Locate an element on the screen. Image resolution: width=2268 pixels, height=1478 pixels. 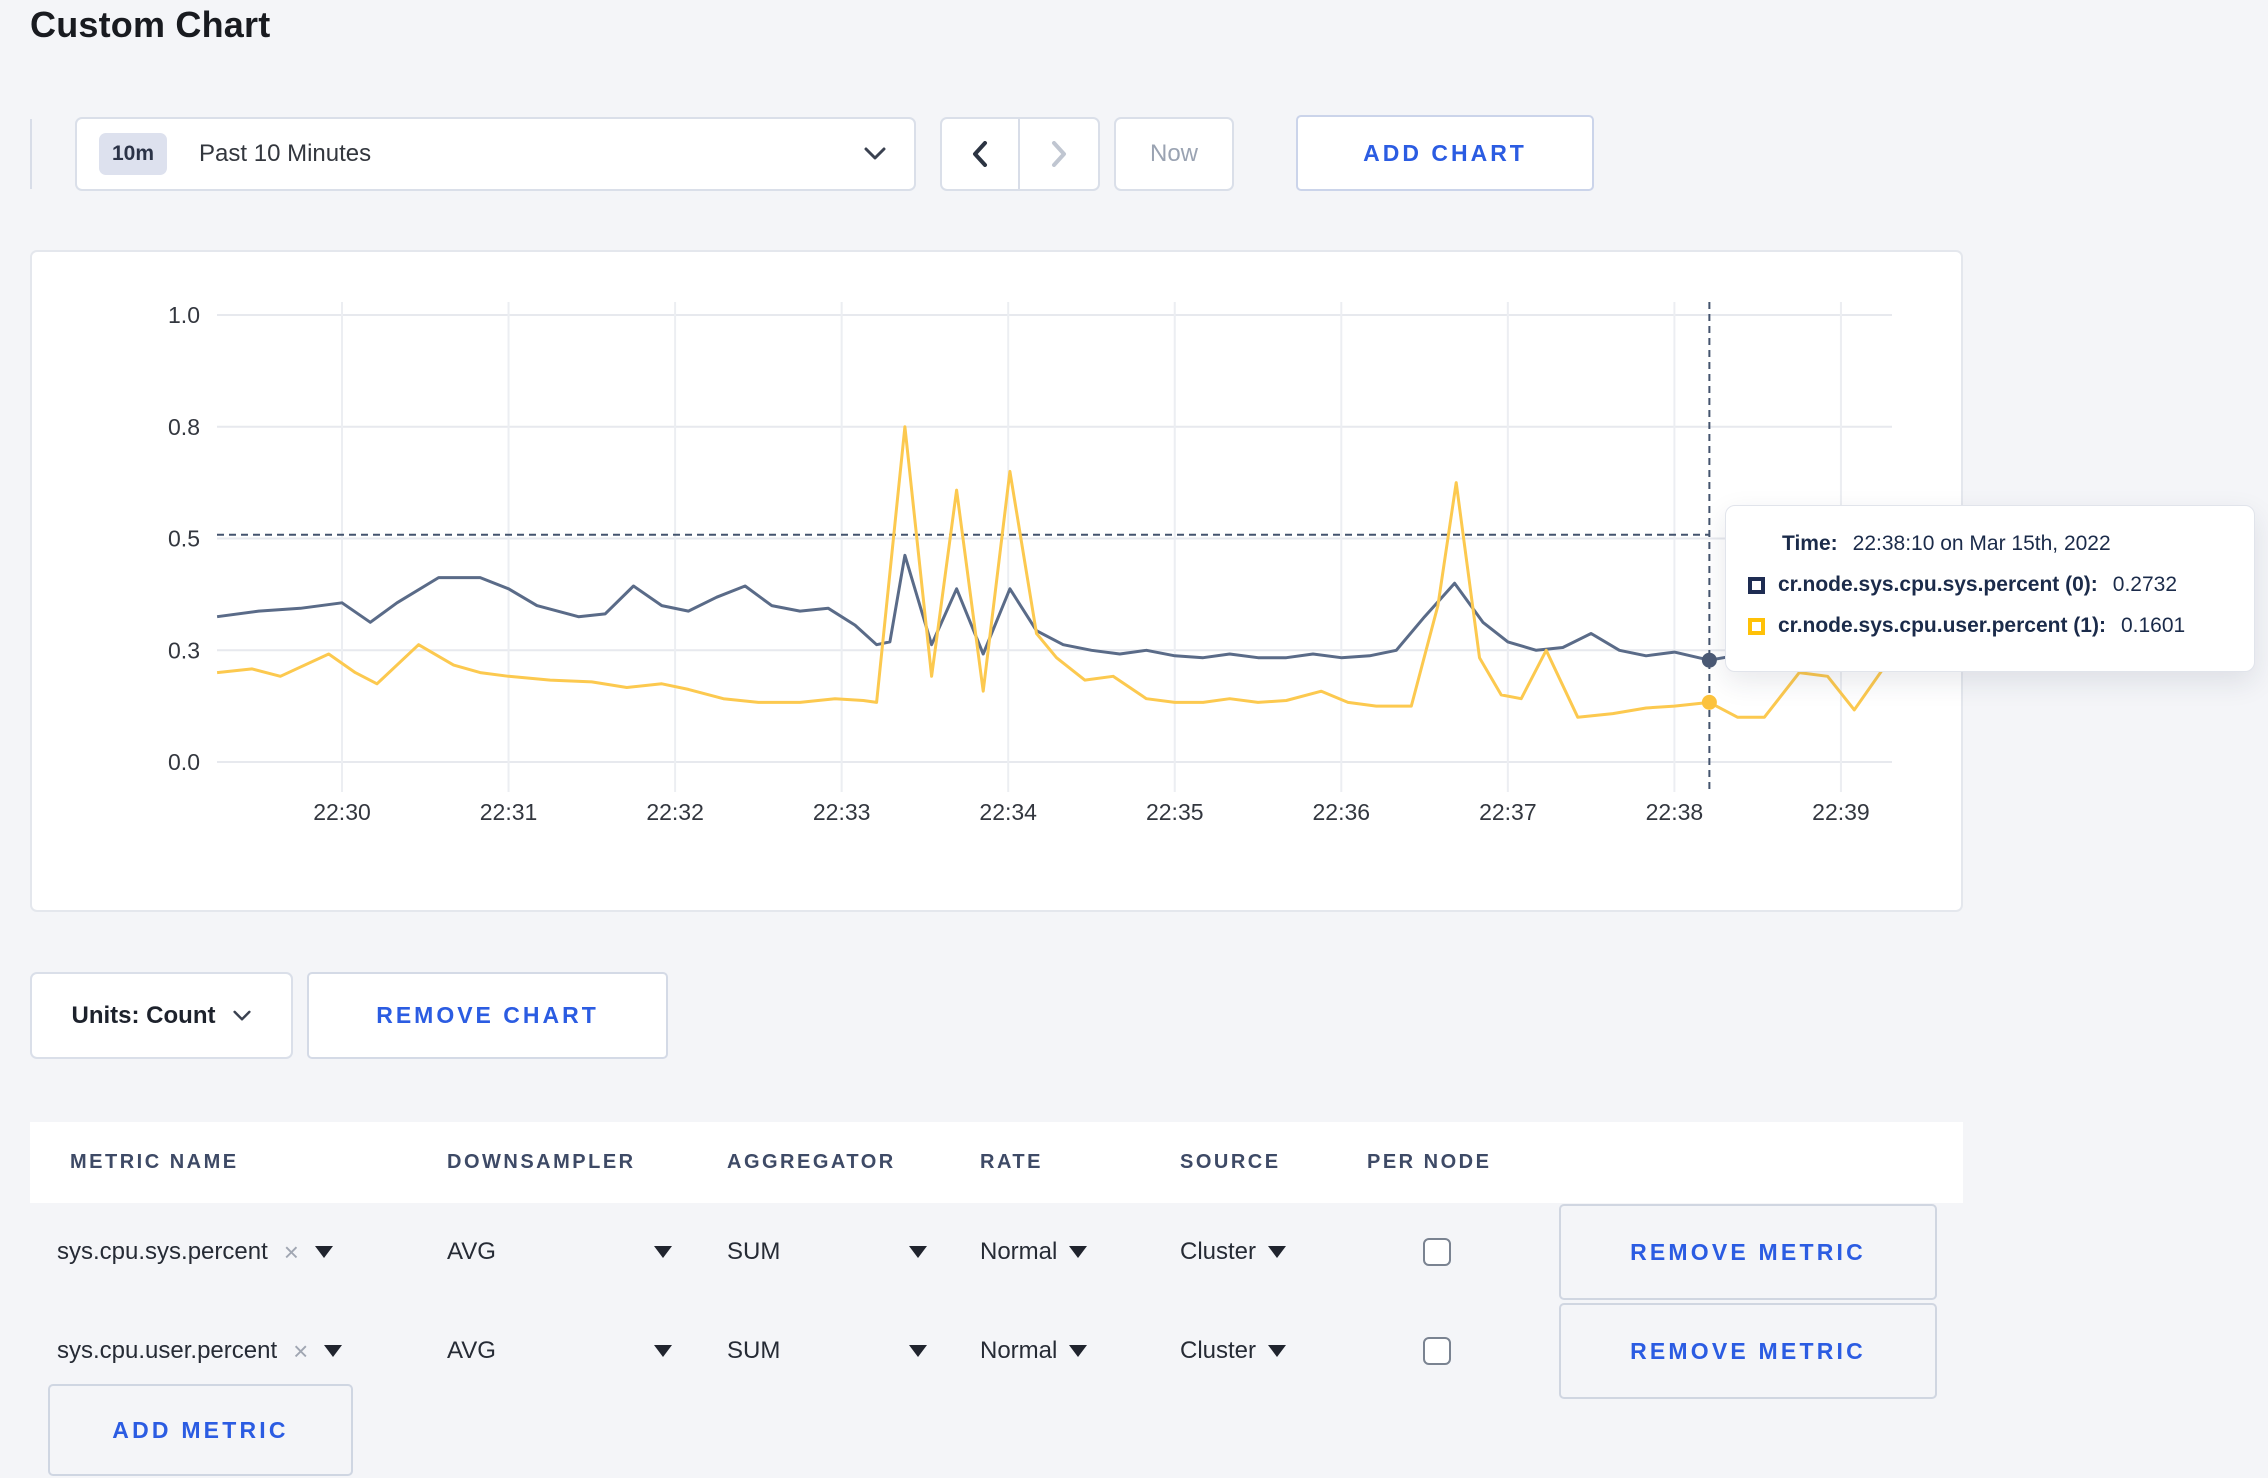
tooltip-time-value: 22:38:10 on Mar 15th, 2022 is located at coordinates (1981, 543).